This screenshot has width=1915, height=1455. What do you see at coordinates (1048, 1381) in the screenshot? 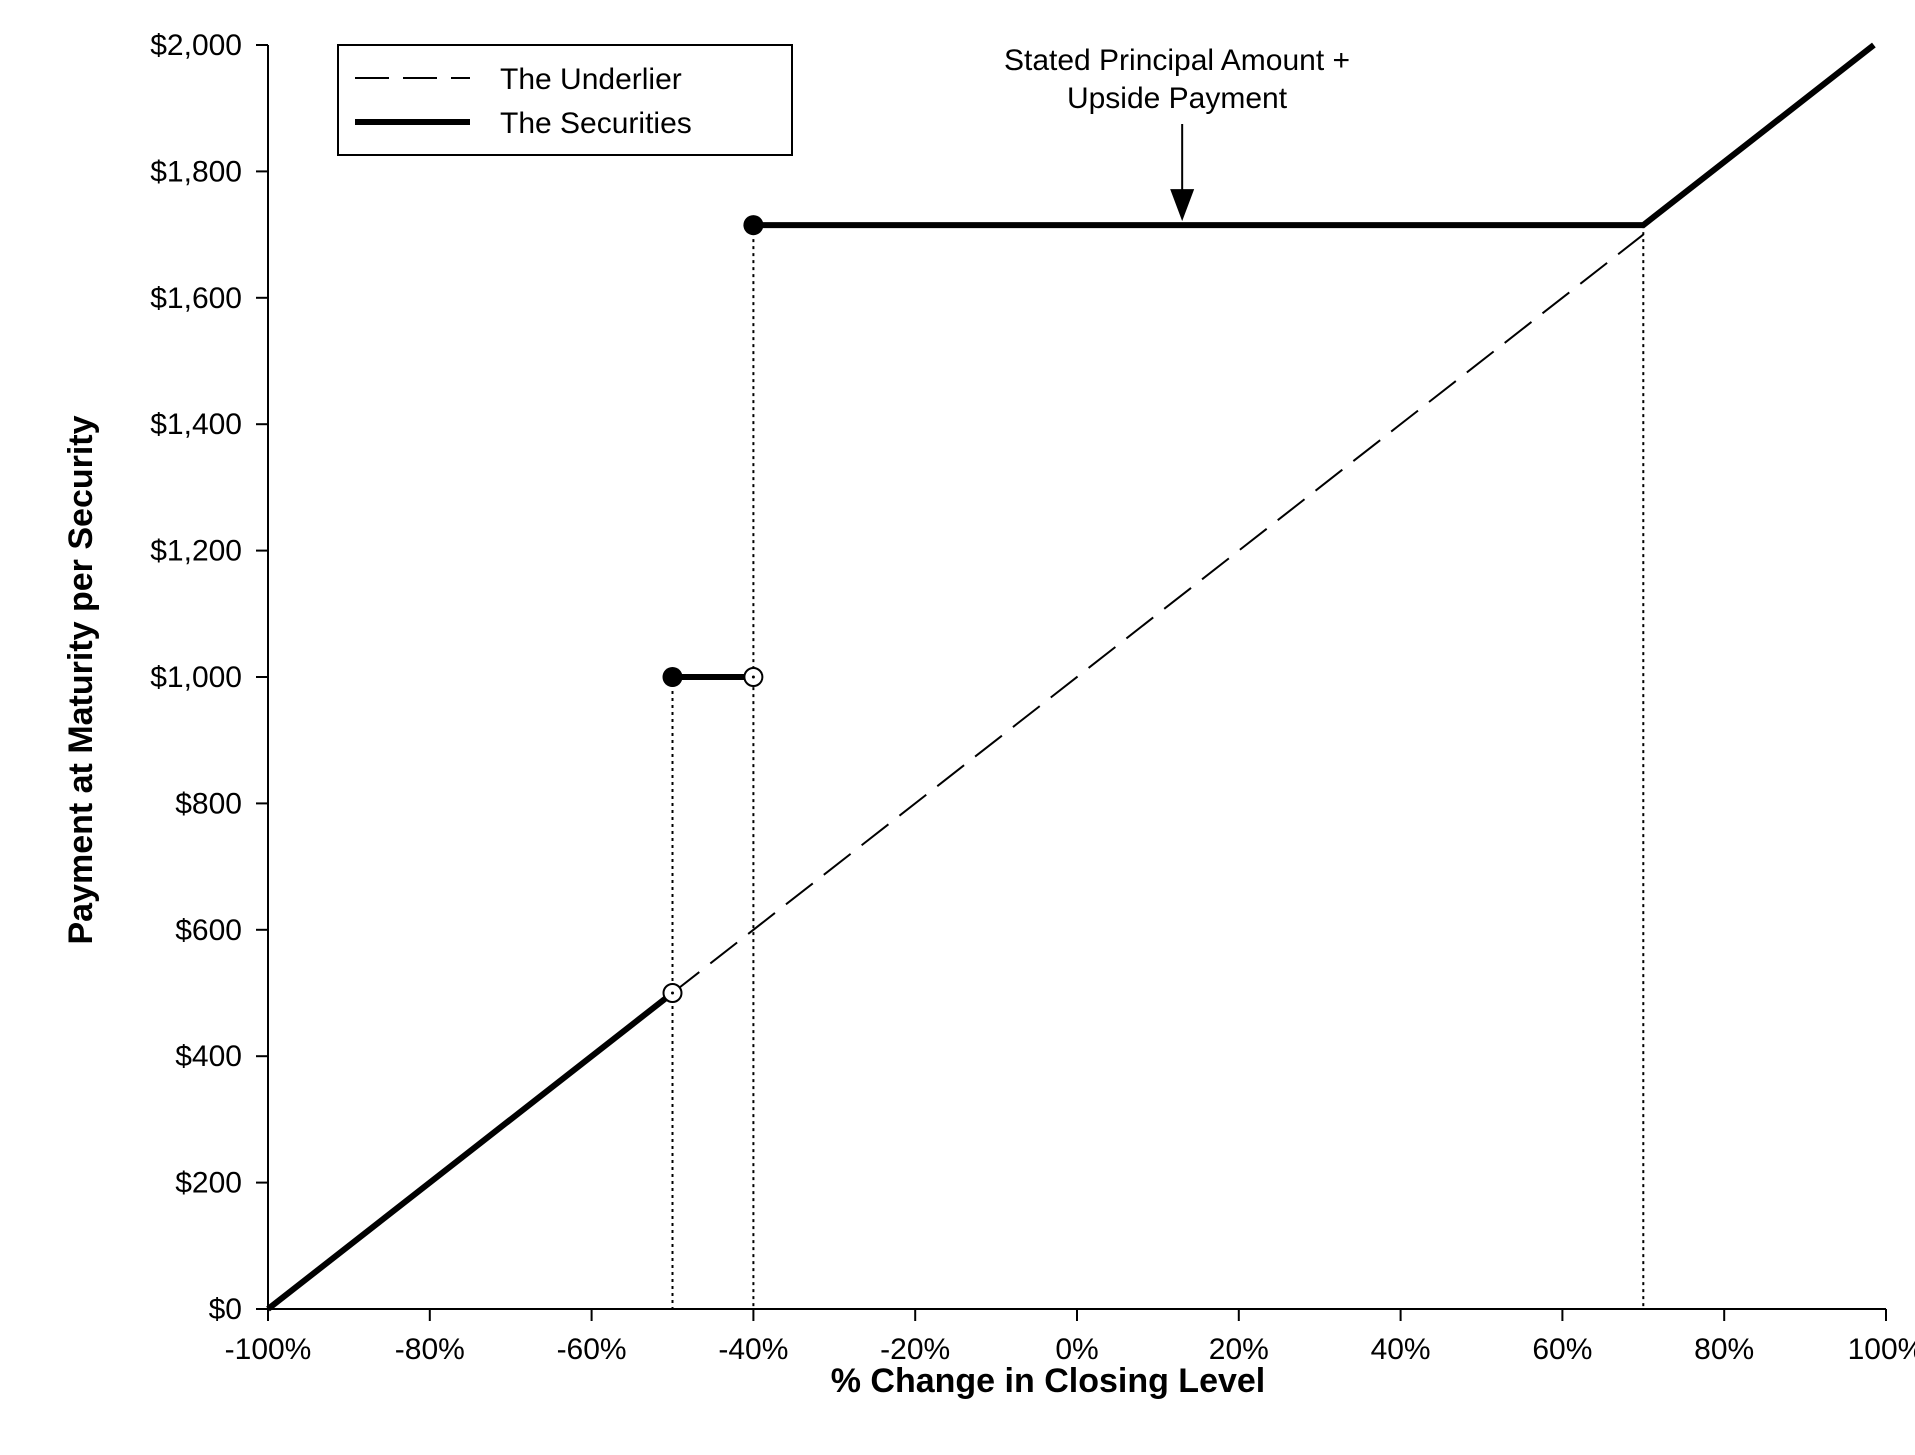
I see `x-axis-title: % Change in Closing Level` at bounding box center [1048, 1381].